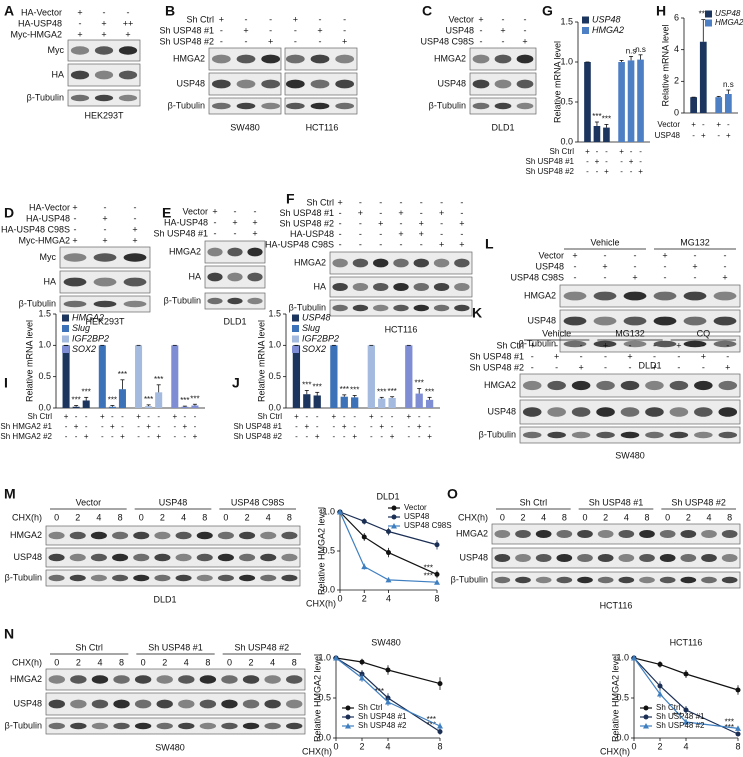 This screenshot has height=757, width=743. What do you see at coordinates (668, 707) in the screenshot?
I see `legend-label: Sh Ctrl` at bounding box center [668, 707].